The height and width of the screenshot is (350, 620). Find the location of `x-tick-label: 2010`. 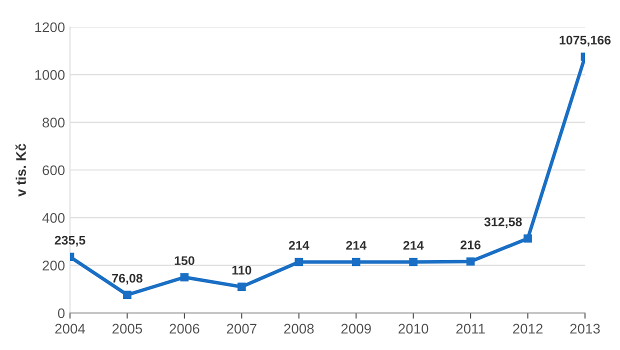

x-tick-label: 2010 is located at coordinates (413, 329).